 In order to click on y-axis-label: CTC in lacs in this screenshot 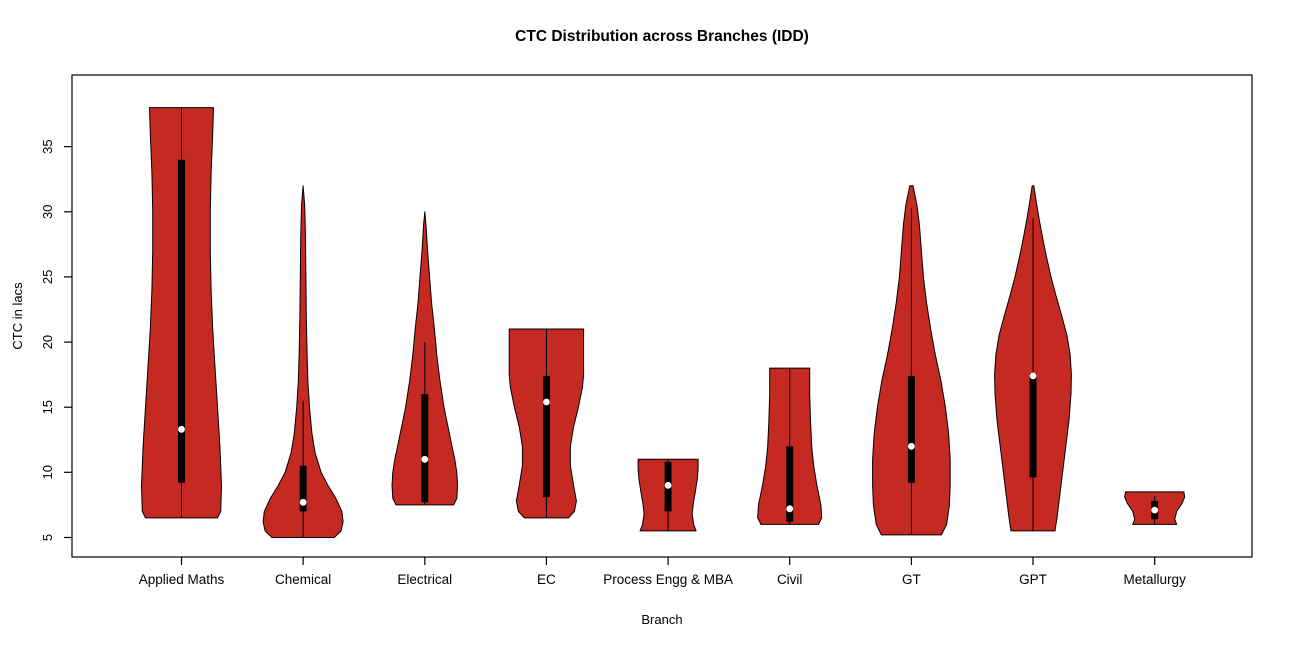, I will do `click(17, 316)`.